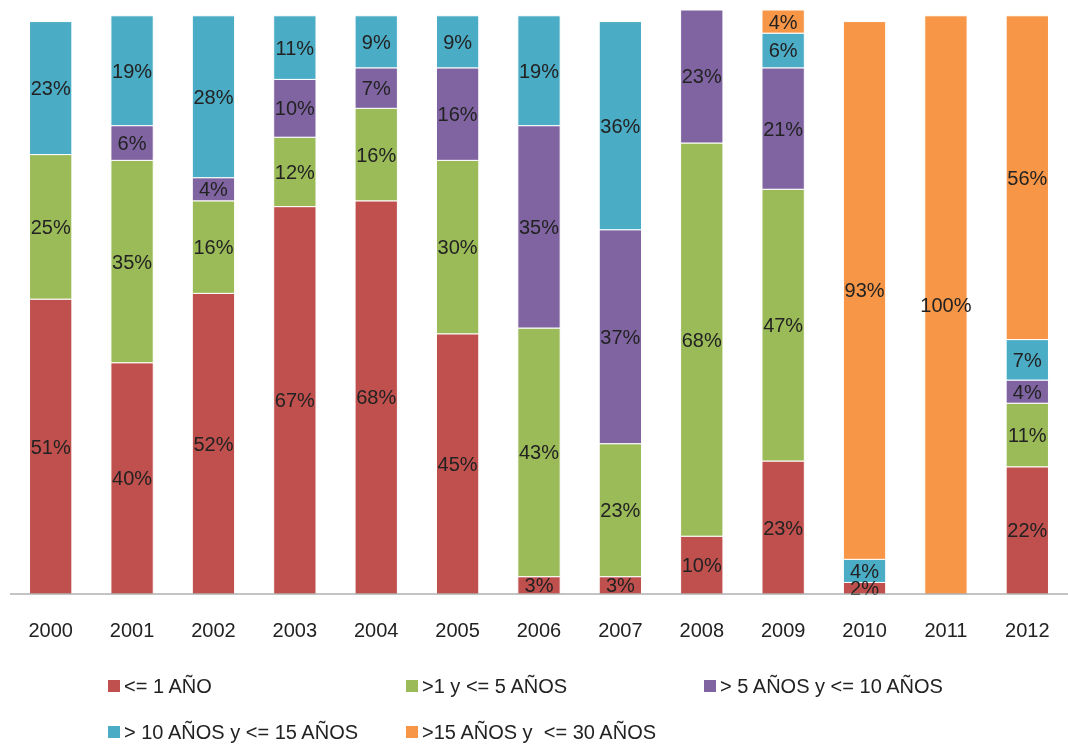 The width and height of the screenshot is (1068, 746). What do you see at coordinates (213, 443) in the screenshot?
I see `data-label: 52%` at bounding box center [213, 443].